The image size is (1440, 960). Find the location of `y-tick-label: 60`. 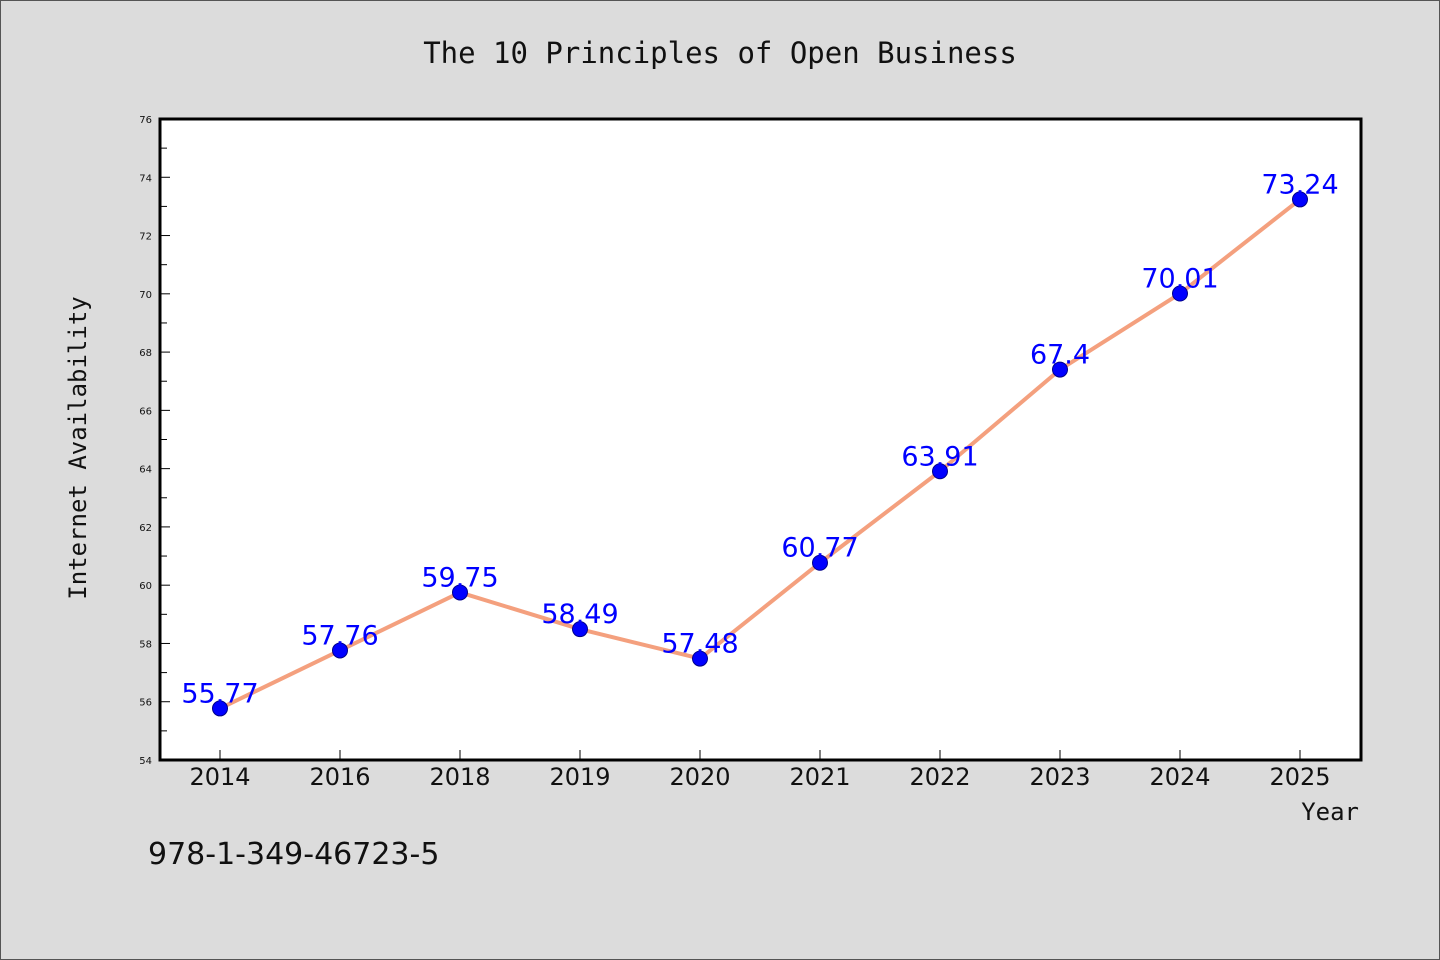

y-tick-label: 60 is located at coordinates (145, 586).